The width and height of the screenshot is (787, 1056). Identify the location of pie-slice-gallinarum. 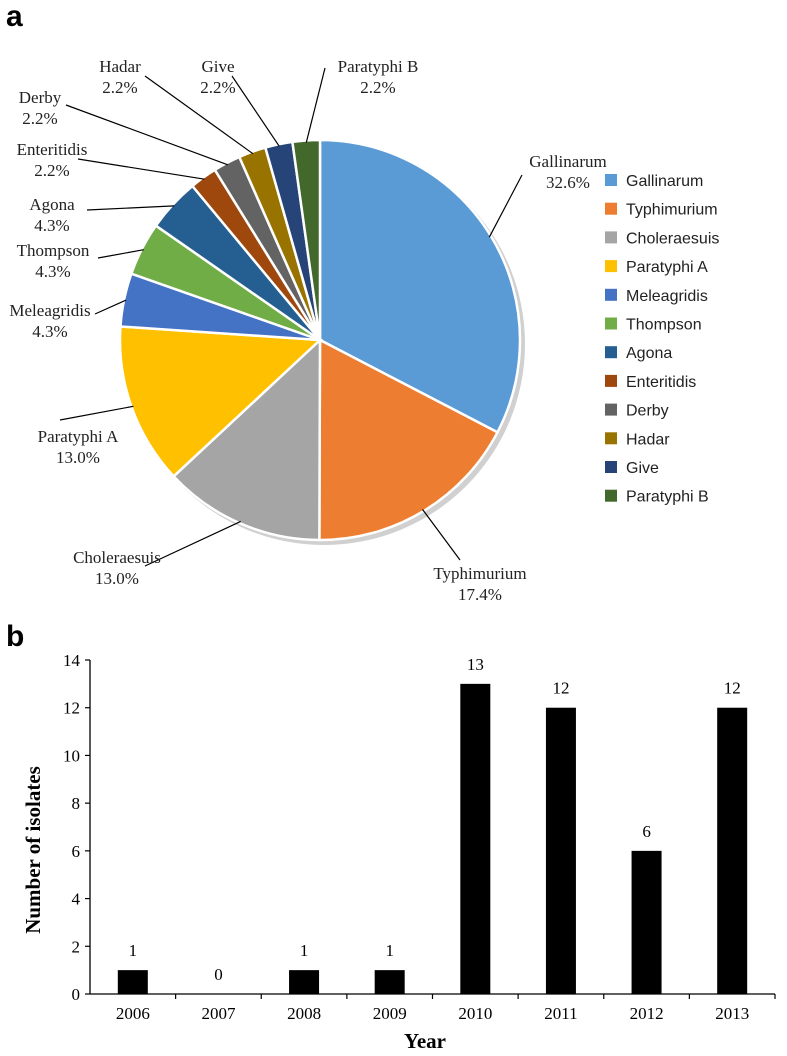
(420, 286).